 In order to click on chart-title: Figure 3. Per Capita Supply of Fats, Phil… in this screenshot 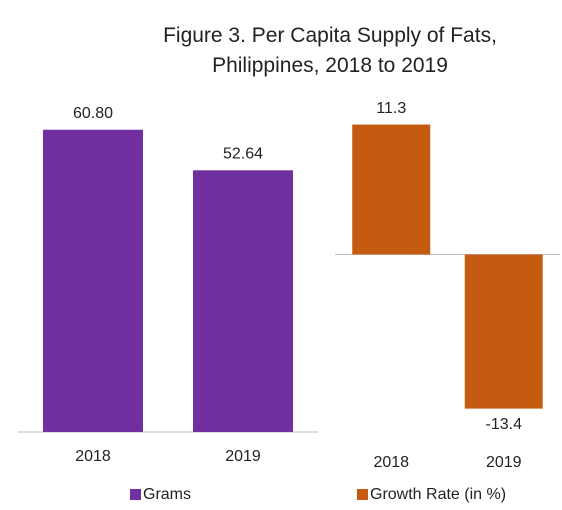, I will do `click(330, 50)`.